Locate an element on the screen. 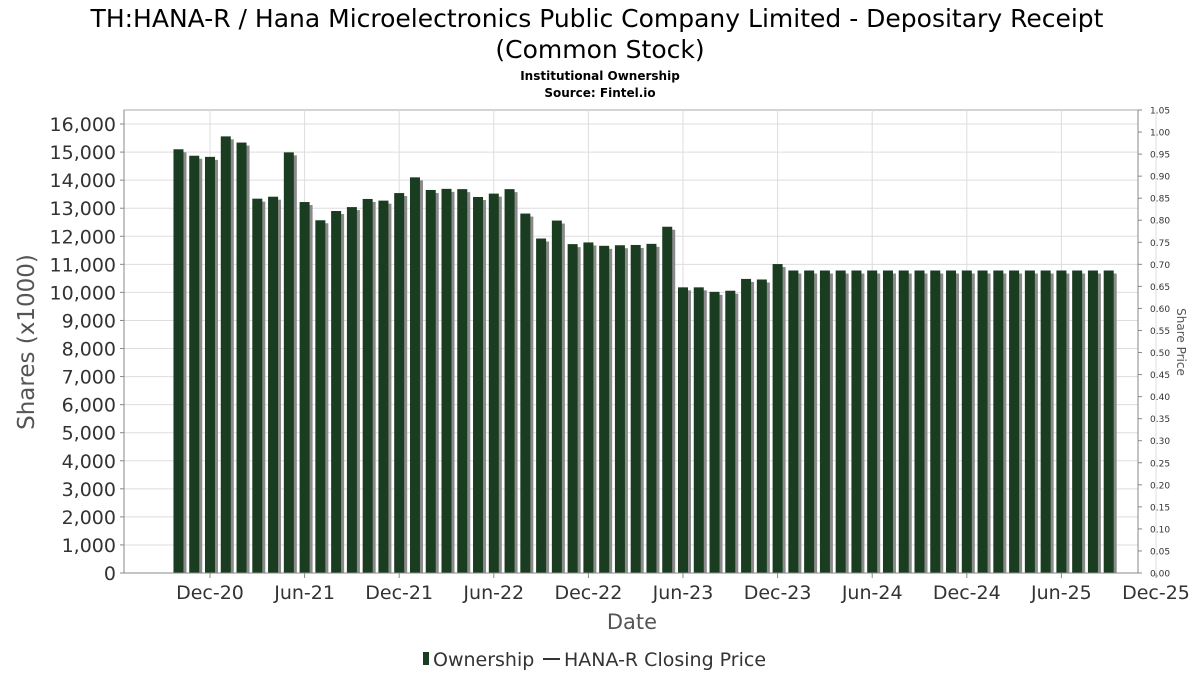 The width and height of the screenshot is (1200, 675). y-tick-label: 4,000 is located at coordinates (89, 462).